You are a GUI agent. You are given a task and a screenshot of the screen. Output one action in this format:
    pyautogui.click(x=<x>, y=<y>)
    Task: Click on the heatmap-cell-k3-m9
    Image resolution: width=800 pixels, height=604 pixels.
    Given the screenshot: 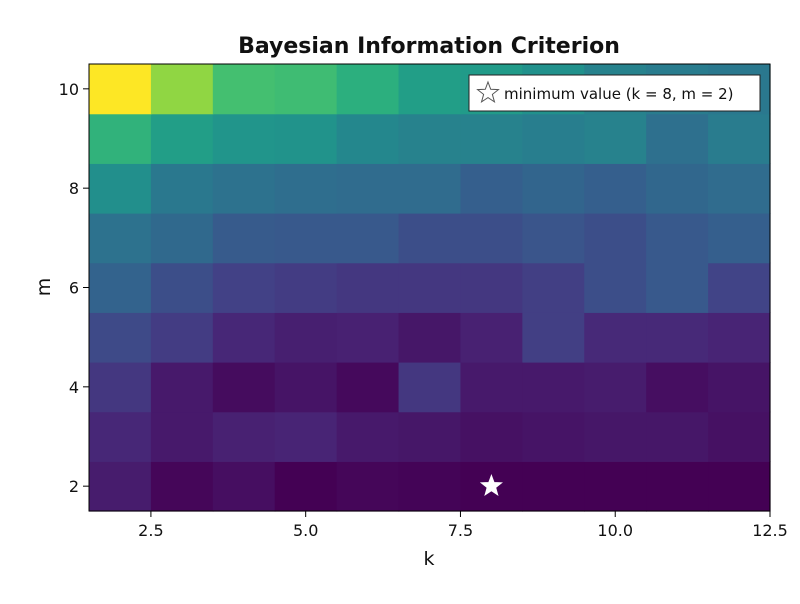 What is the action you would take?
    pyautogui.click(x=182, y=138)
    